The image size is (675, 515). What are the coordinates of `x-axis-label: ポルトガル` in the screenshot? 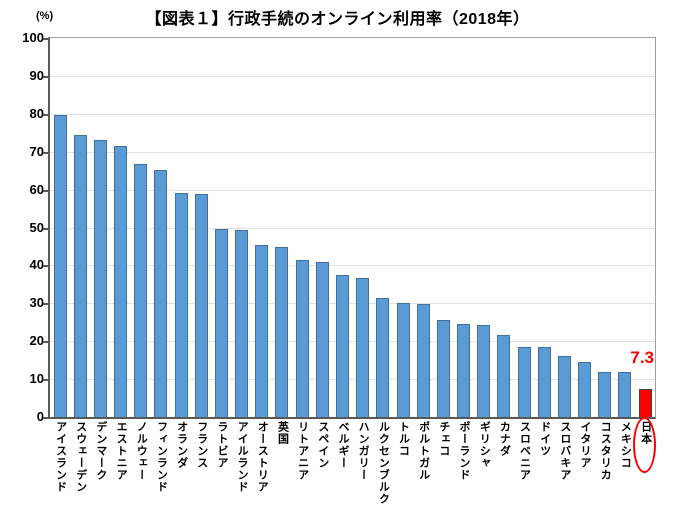 It's located at (423, 451).